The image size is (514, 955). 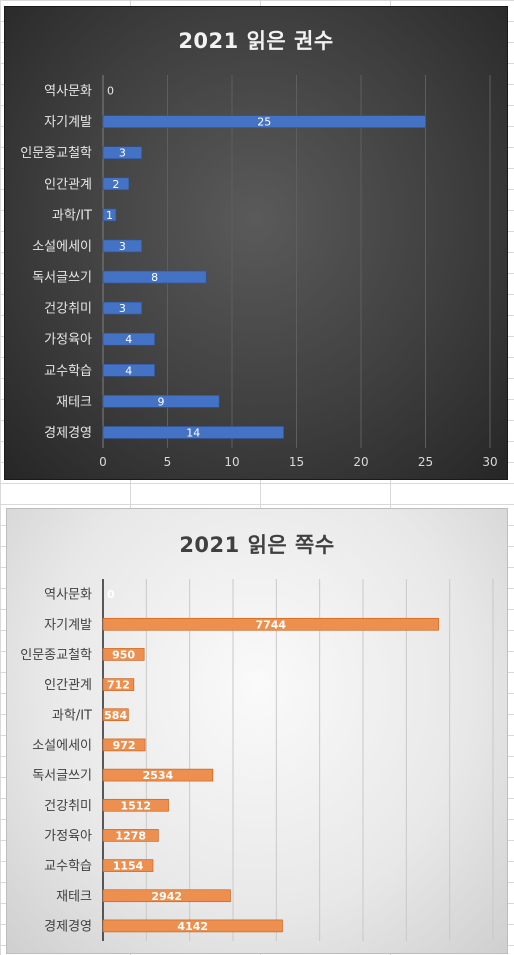 I want to click on data-label: 9, so click(x=161, y=401).